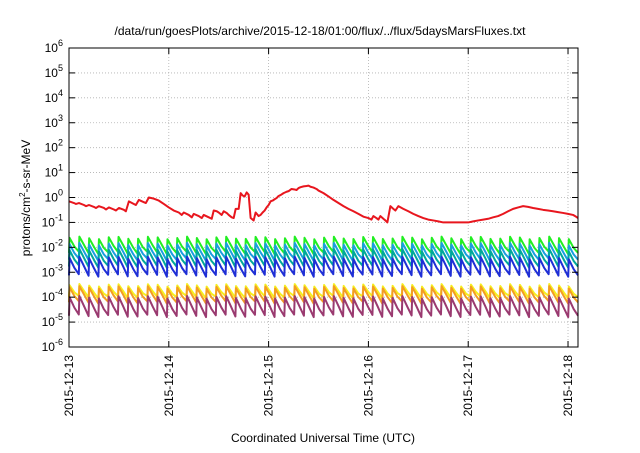 The width and height of the screenshot is (640, 453). Describe the element at coordinates (22, 194) in the screenshot. I see `y-axis-label-sup: 2` at that location.